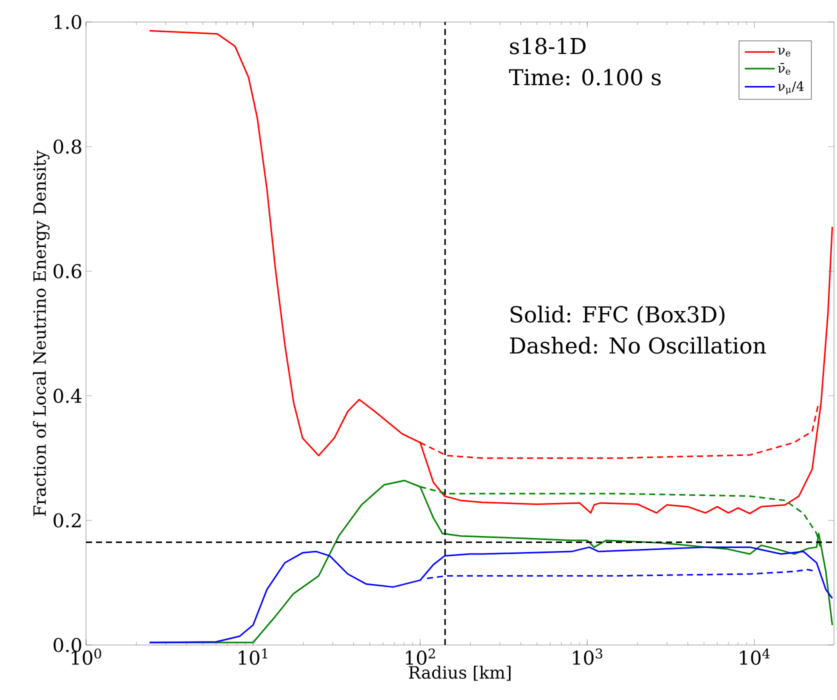  I want to click on y-tick-label: 0.8, so click(68, 146).